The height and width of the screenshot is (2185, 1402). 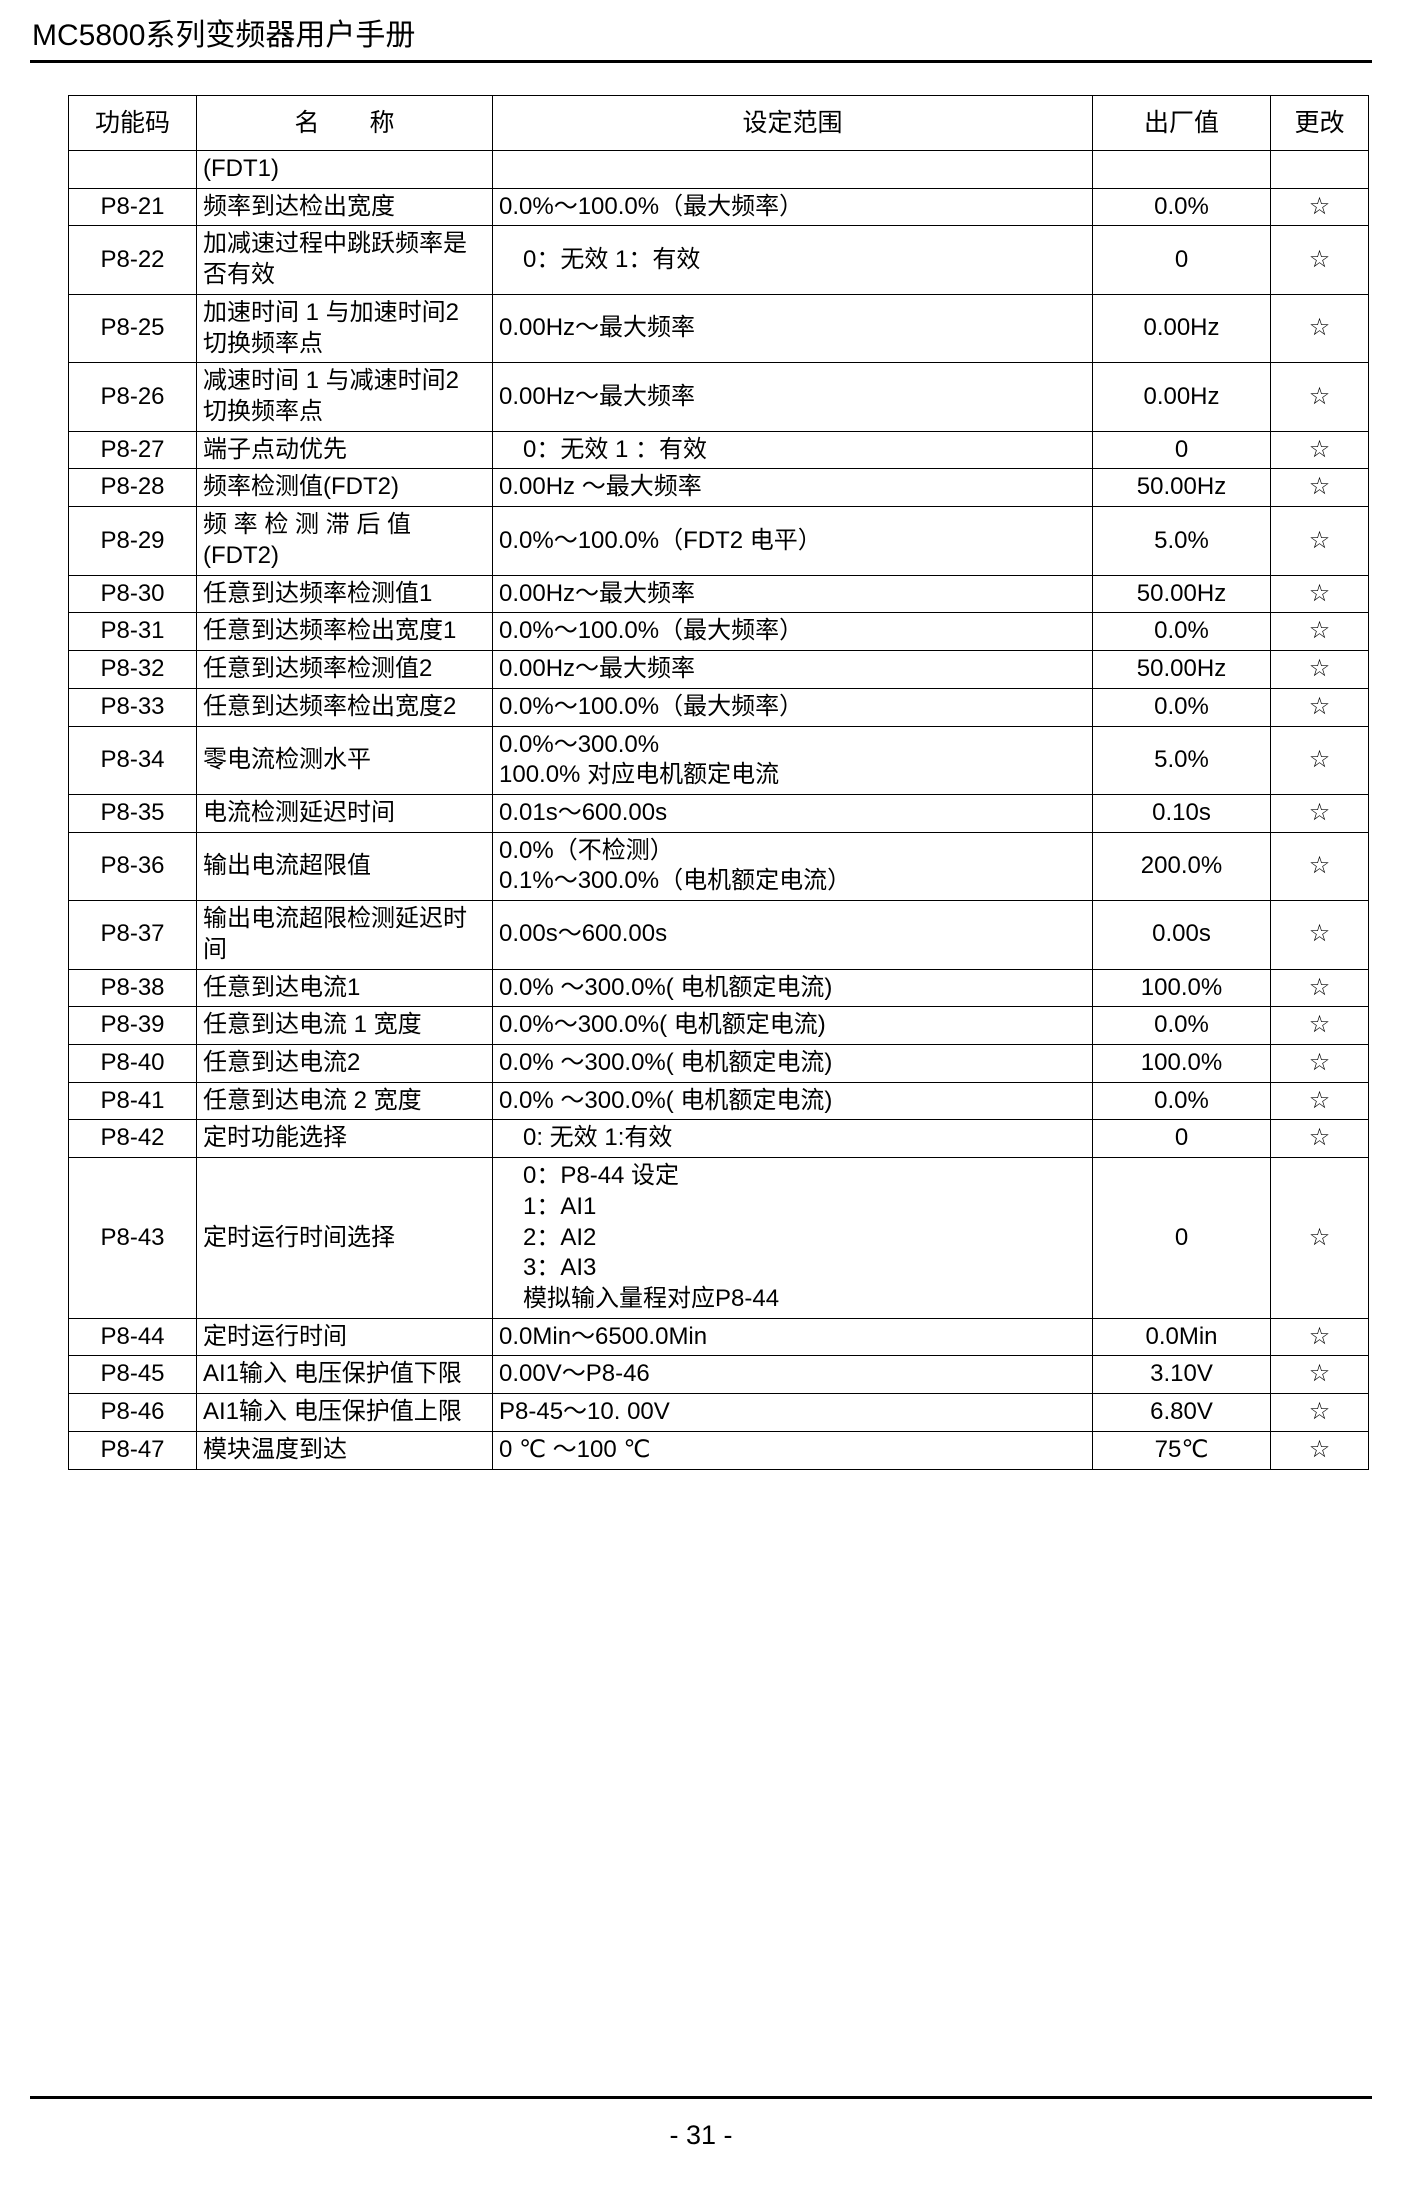 What do you see at coordinates (344, 1063) in the screenshot?
I see `cell-name: 任意到达电流2` at bounding box center [344, 1063].